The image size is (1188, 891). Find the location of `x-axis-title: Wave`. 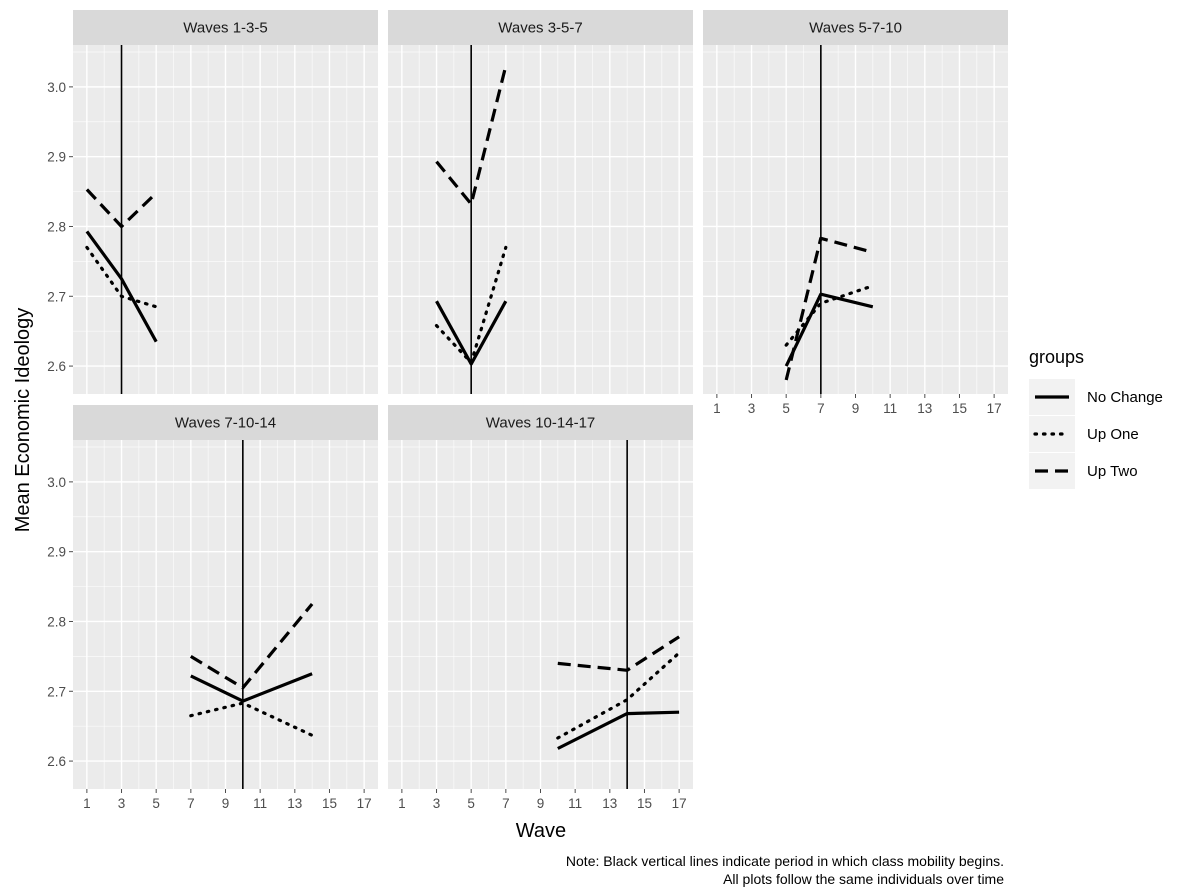

x-axis-title: Wave is located at coordinates (541, 831).